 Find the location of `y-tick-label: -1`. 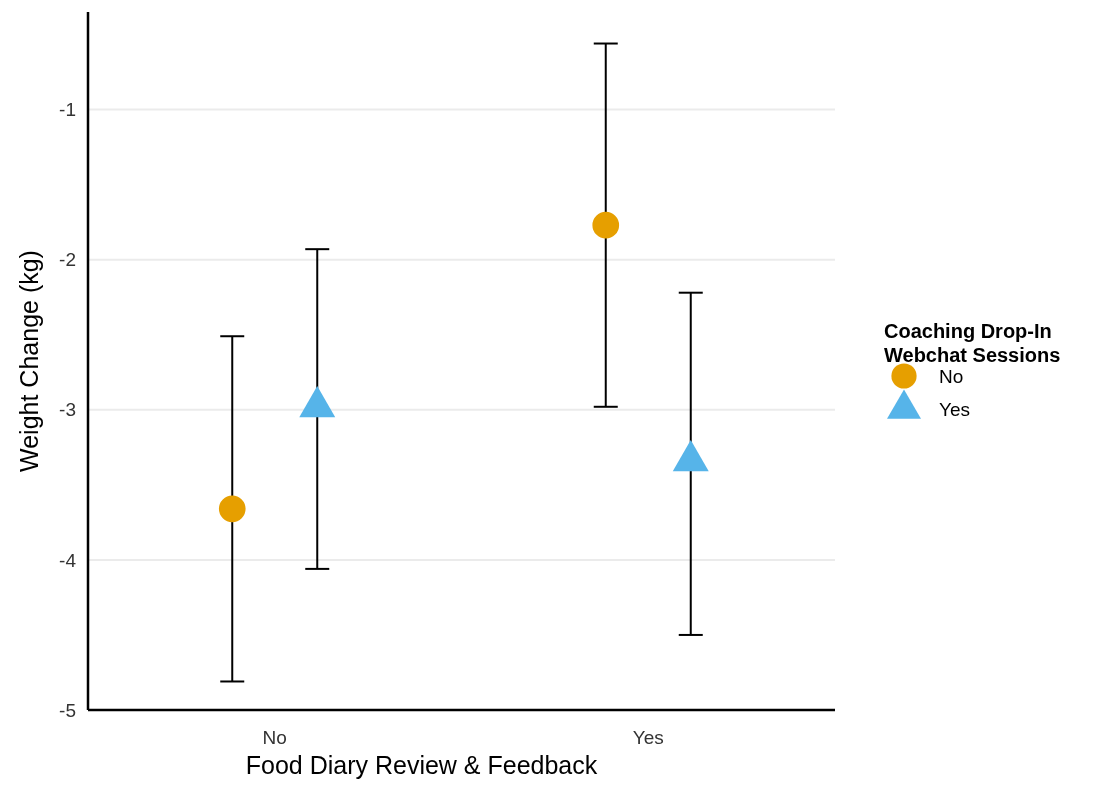

y-tick-label: -1 is located at coordinates (67, 110).